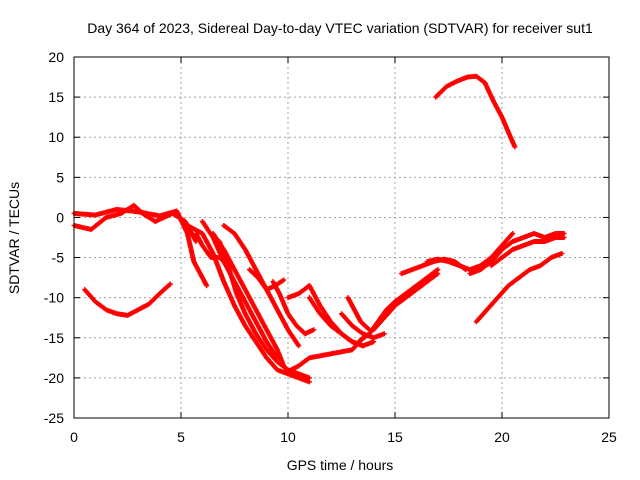  I want to click on y-tick-label: -5, so click(58, 258).